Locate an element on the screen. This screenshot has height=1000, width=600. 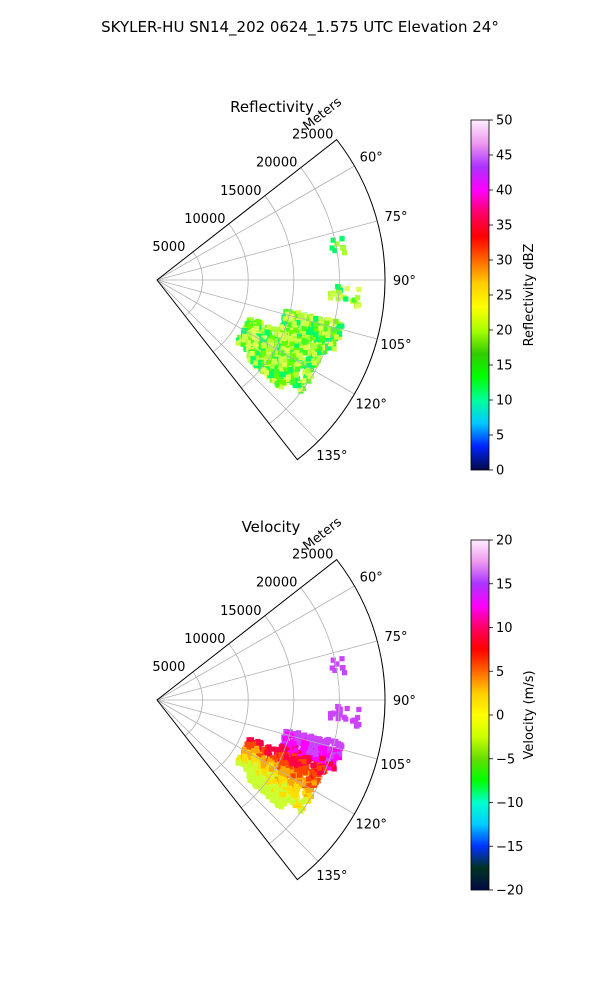
colorbar-tick-label: 0 is located at coordinates (500, 471).